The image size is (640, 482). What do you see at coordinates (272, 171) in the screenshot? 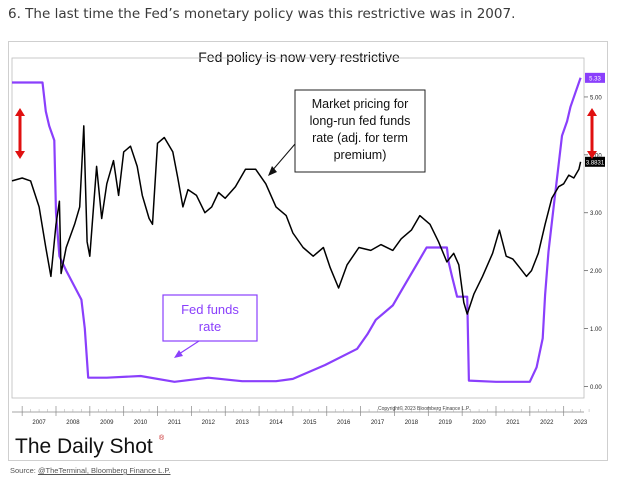
I see `annotation-market-arrowhead` at bounding box center [272, 171].